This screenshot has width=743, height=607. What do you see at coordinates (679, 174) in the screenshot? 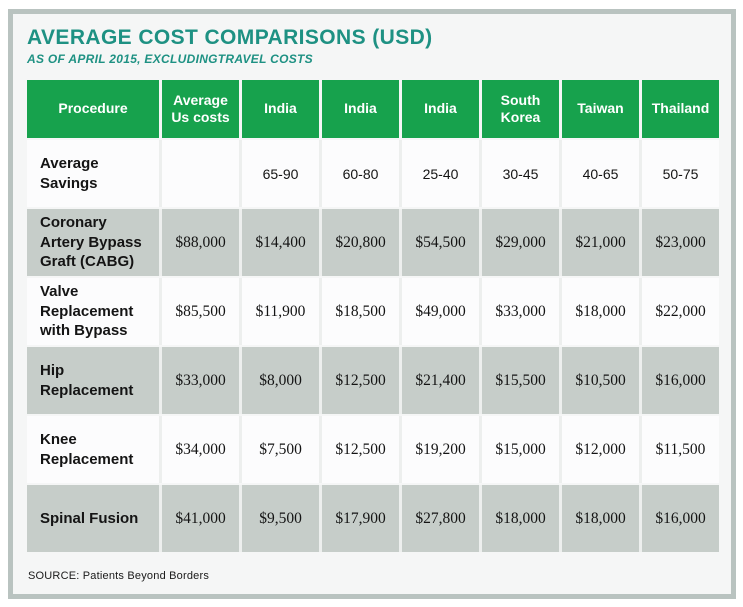
I see `savings-cell: 50-75` at bounding box center [679, 174].